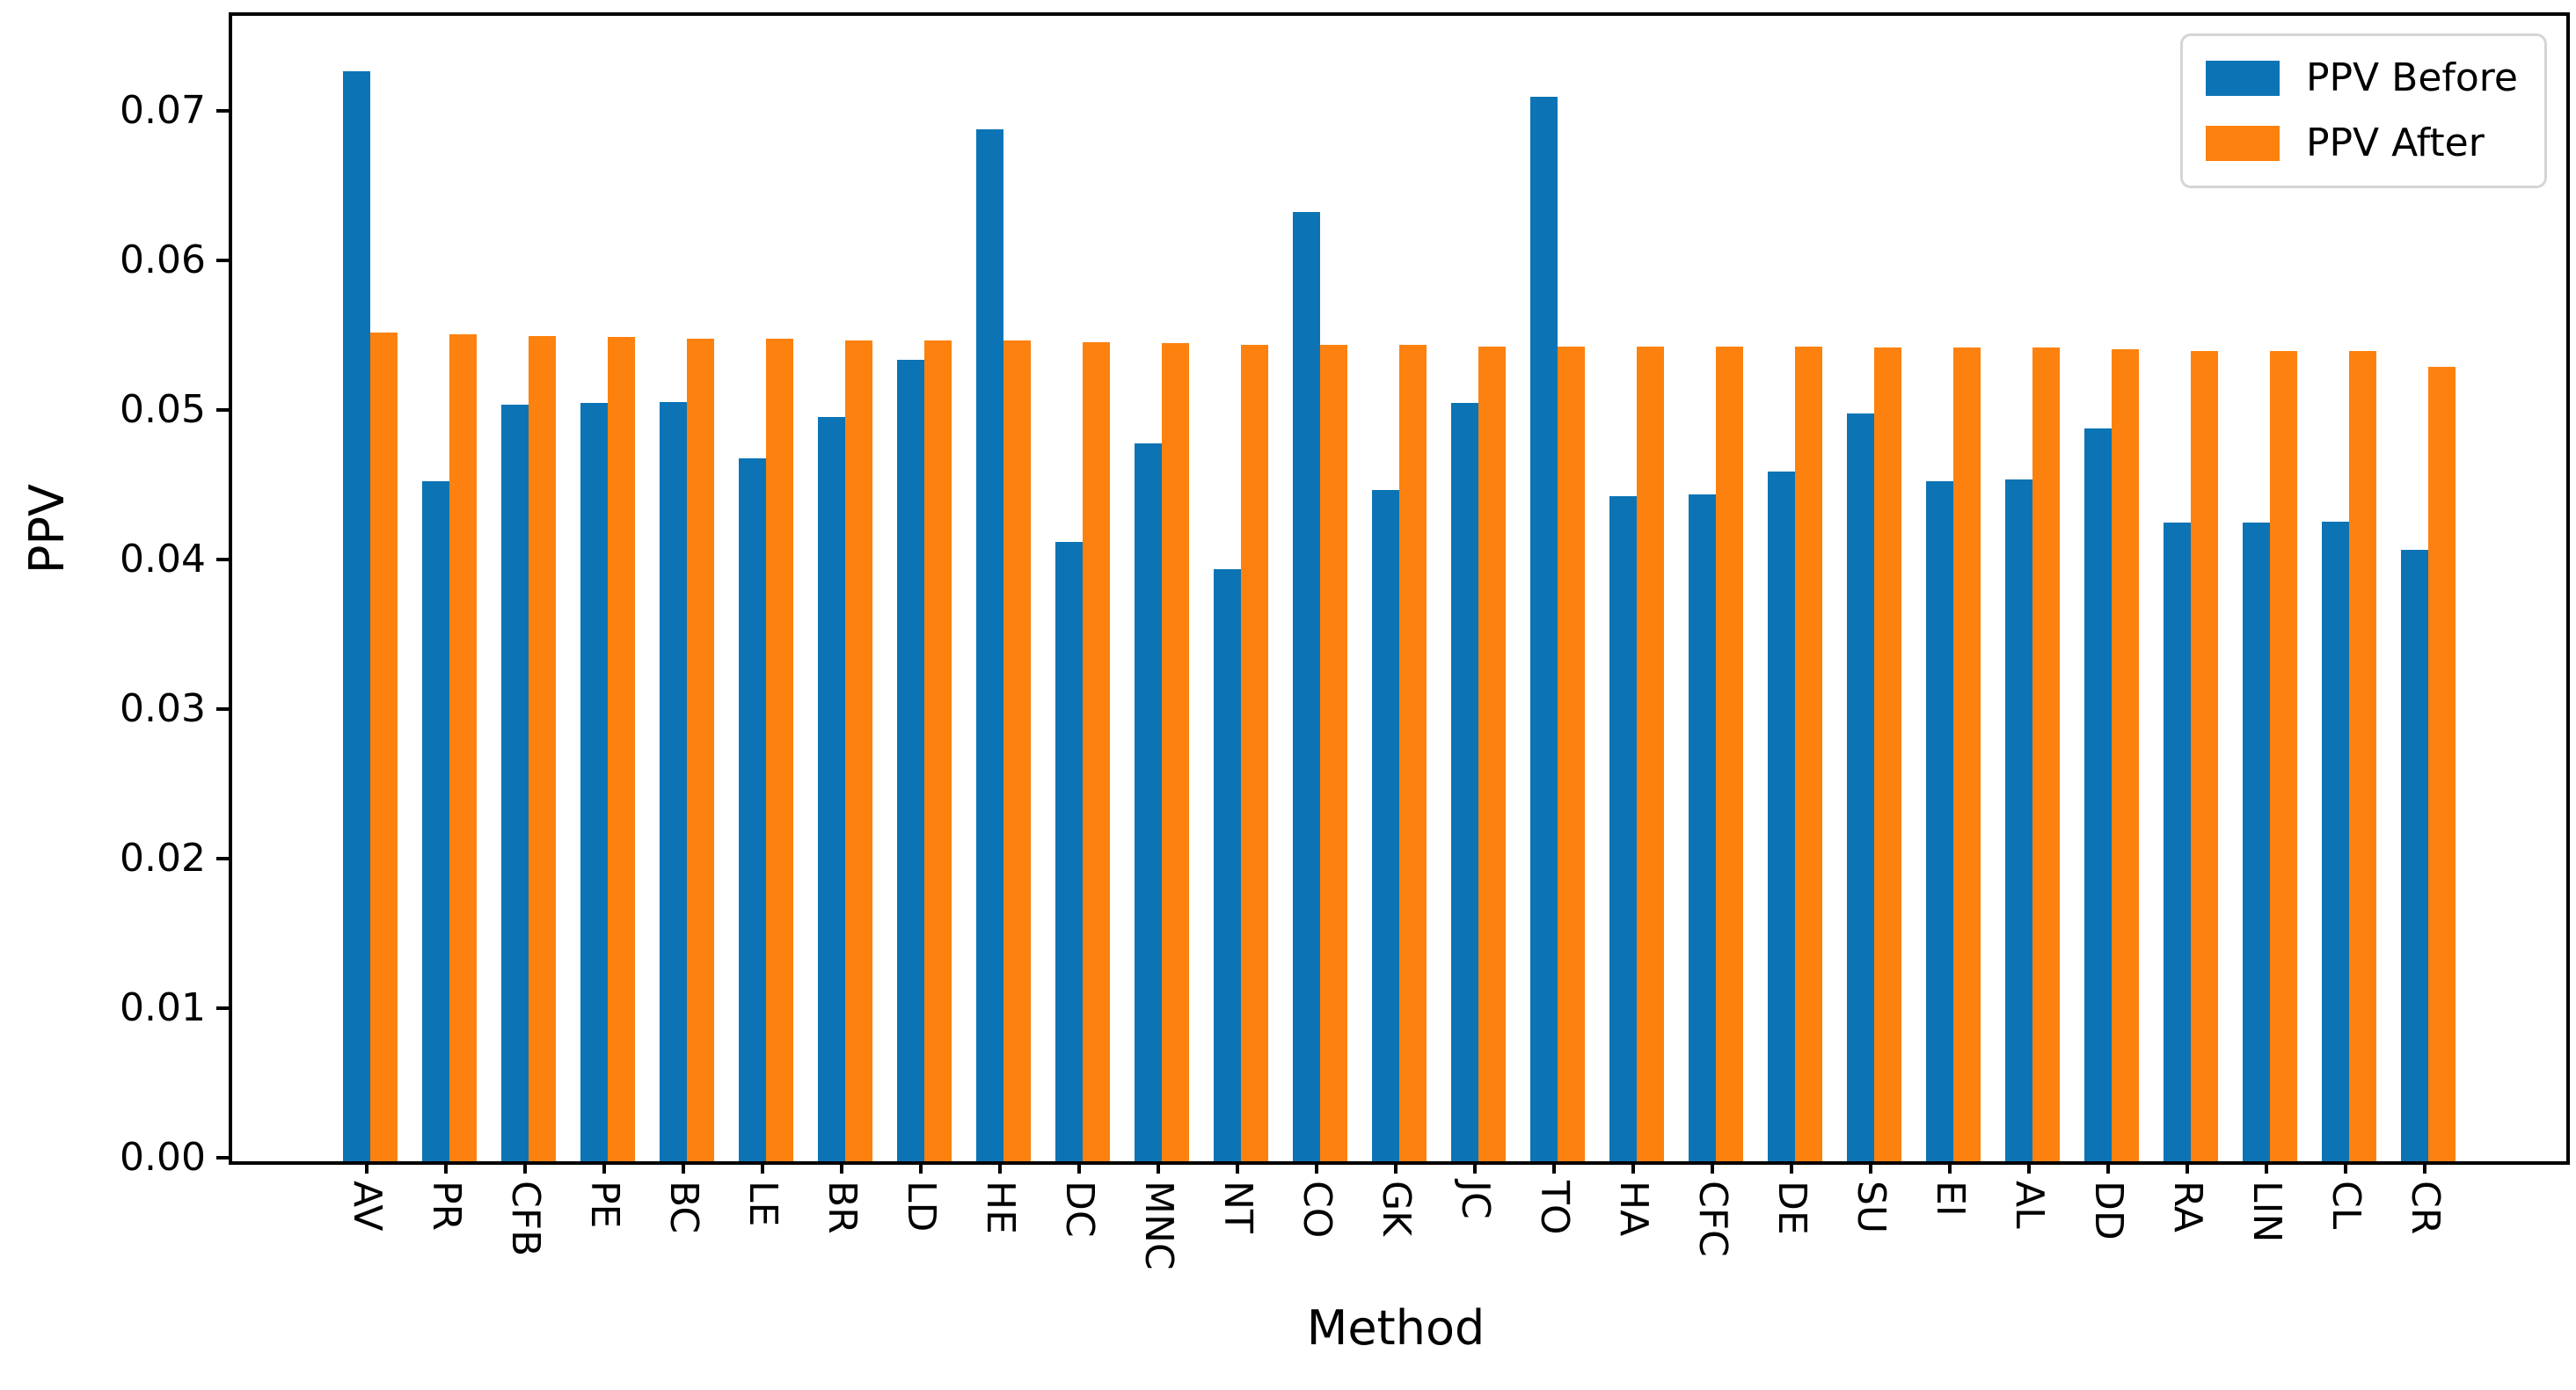  I want to click on bar-ppv-before-ra, so click(2177, 842).